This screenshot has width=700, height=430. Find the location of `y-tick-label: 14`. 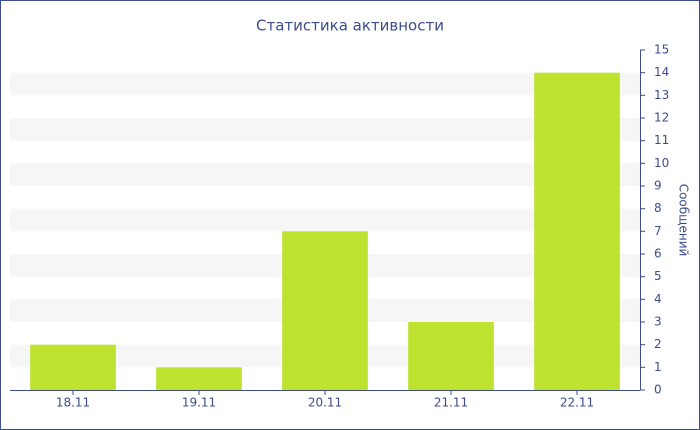

y-tick-label: 14 is located at coordinates (661, 72).